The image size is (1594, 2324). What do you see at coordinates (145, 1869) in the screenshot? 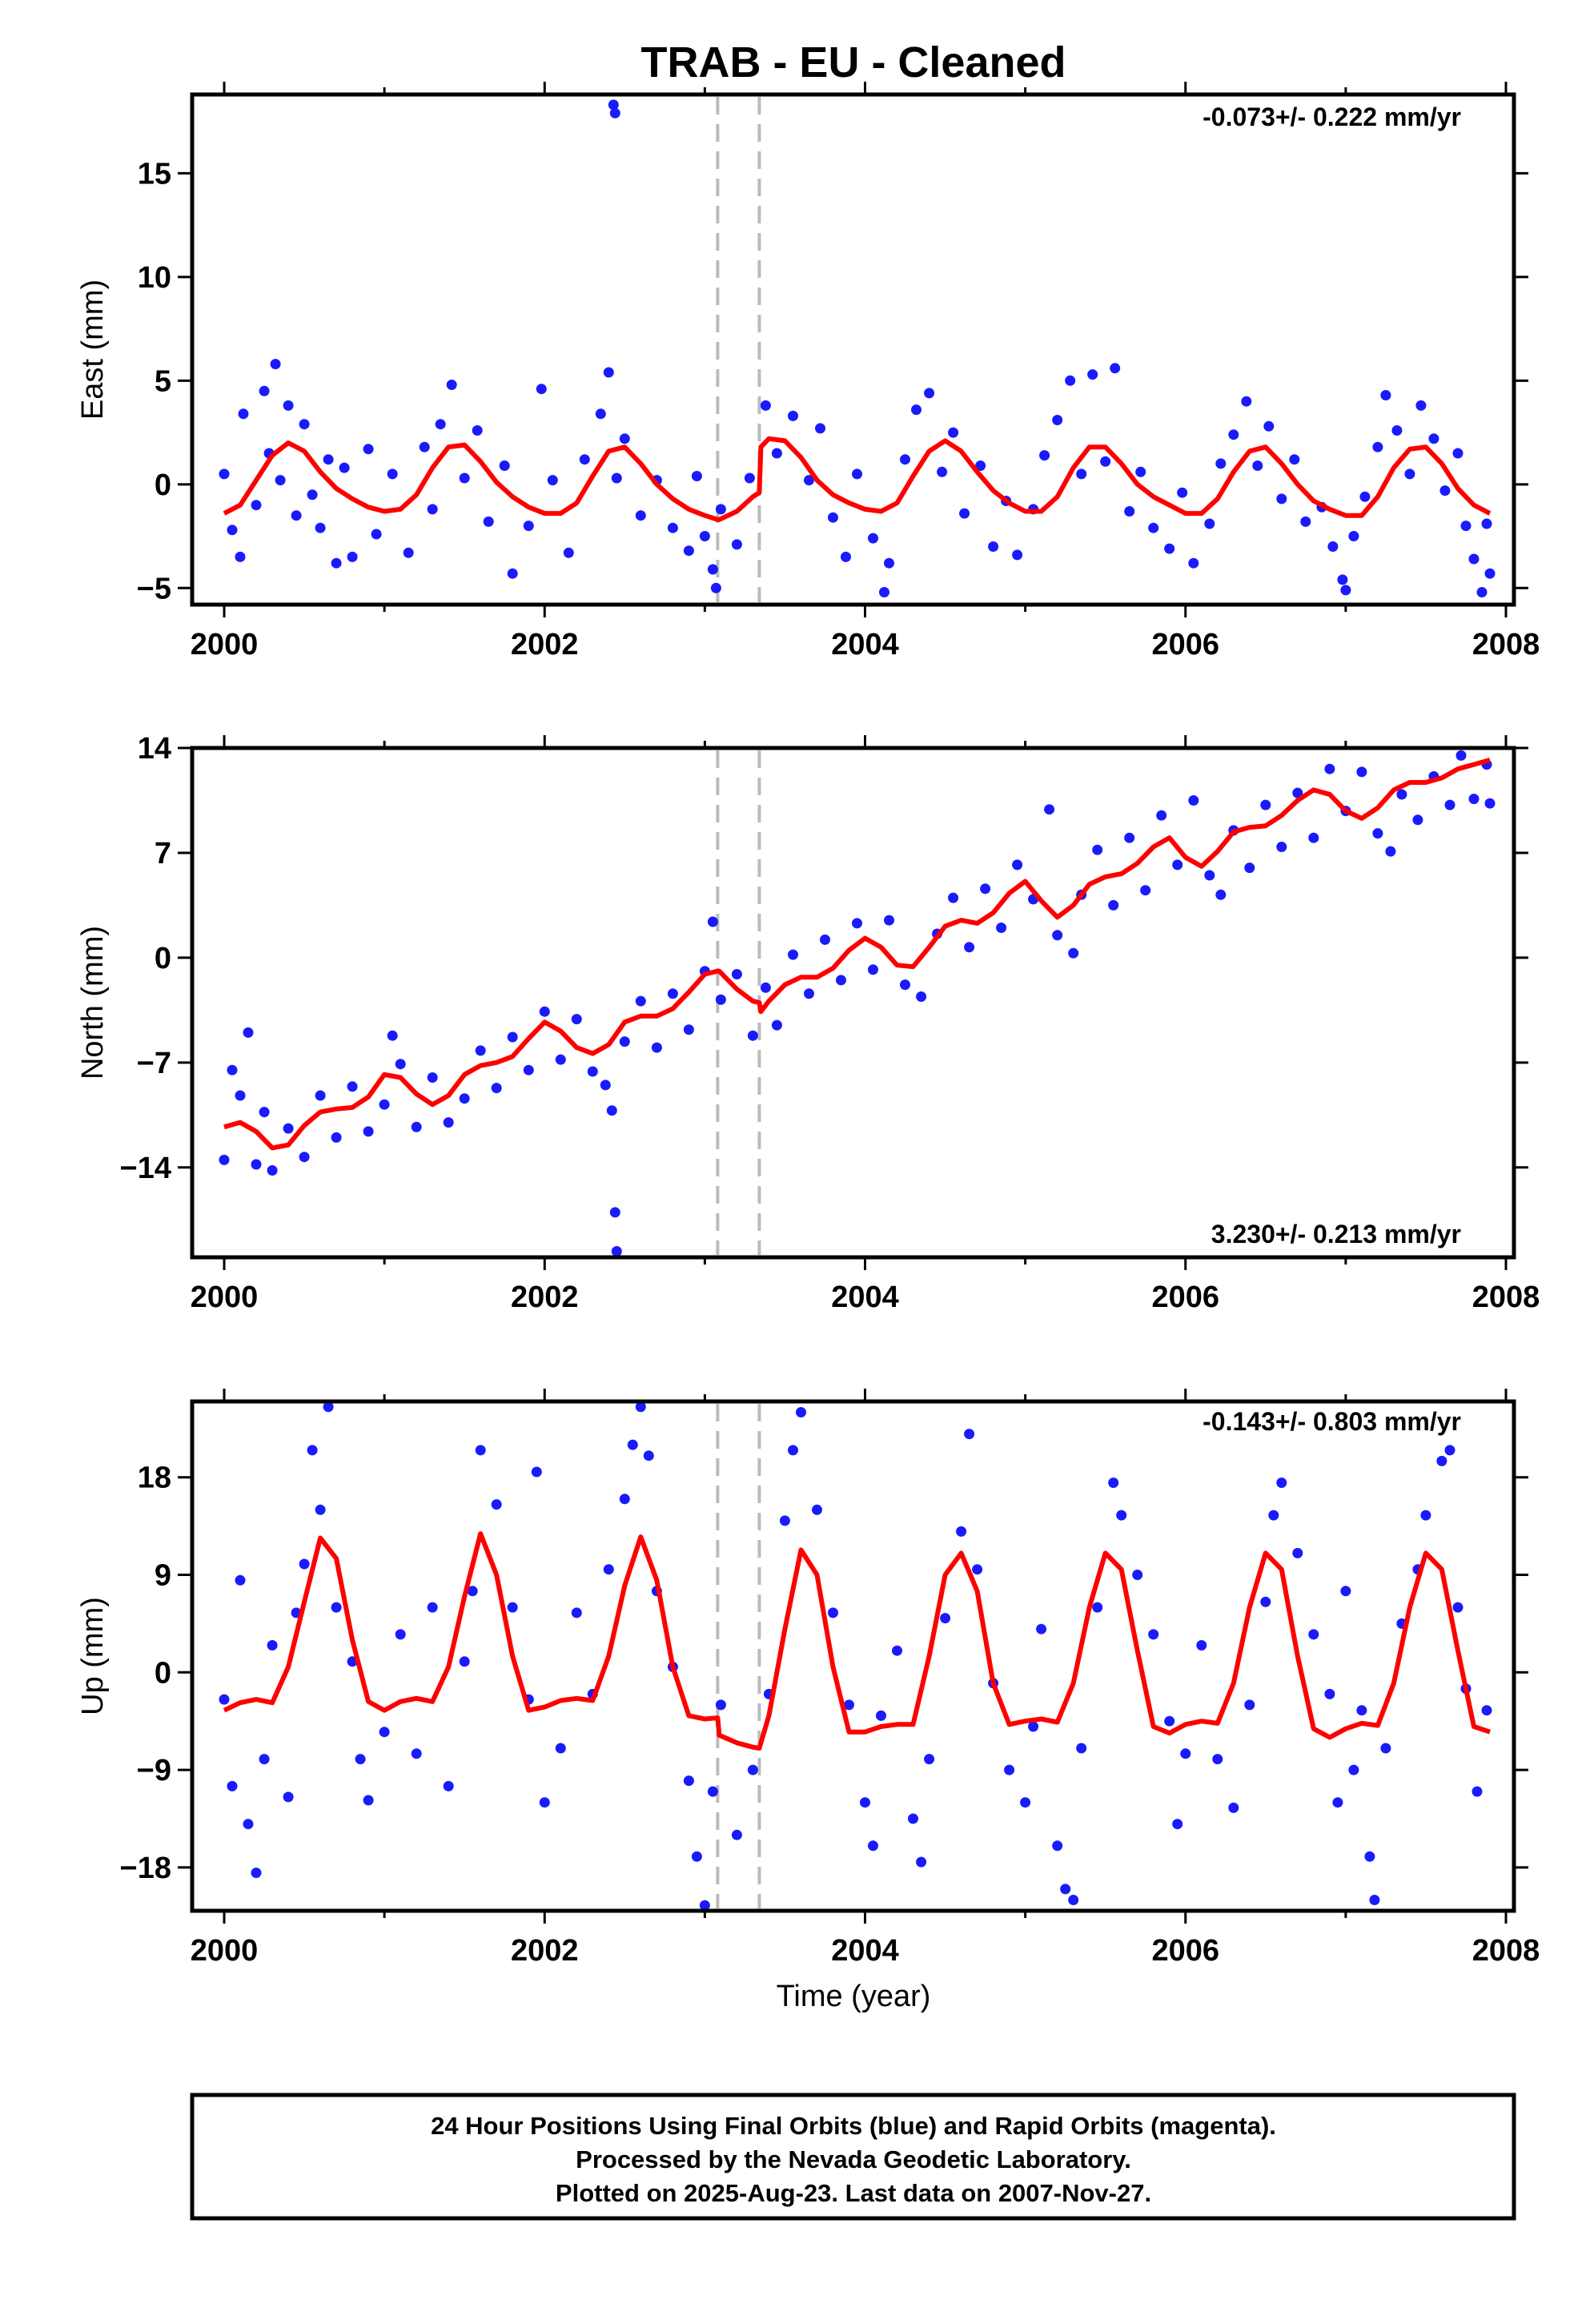
I see `up-y-tick-label: −18` at bounding box center [145, 1869].